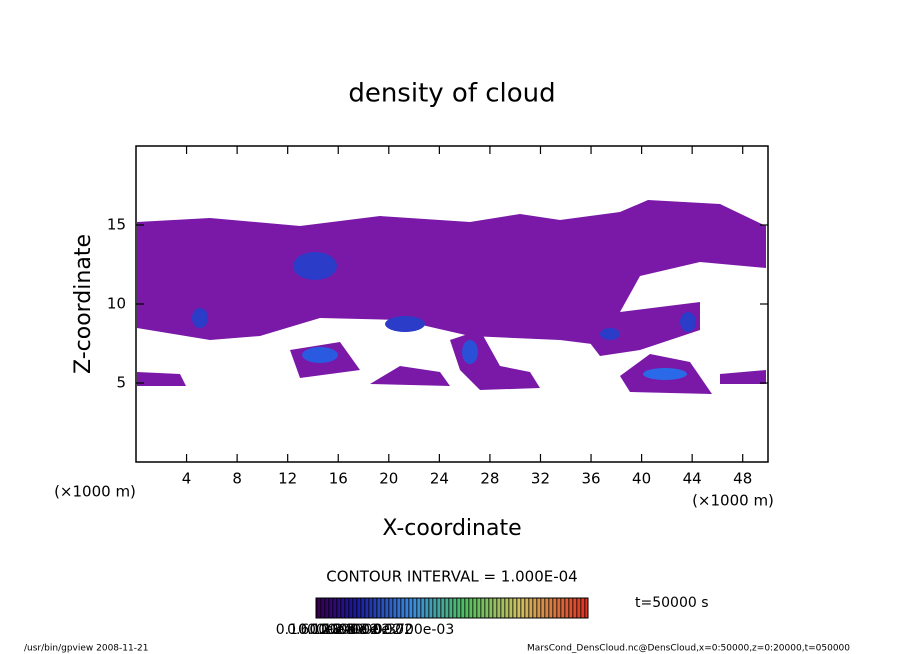 Image resolution: width=904 pixels, height=654 pixels. Describe the element at coordinates (388, 479) in the screenshot. I see `x-tick-label: 20` at that location.